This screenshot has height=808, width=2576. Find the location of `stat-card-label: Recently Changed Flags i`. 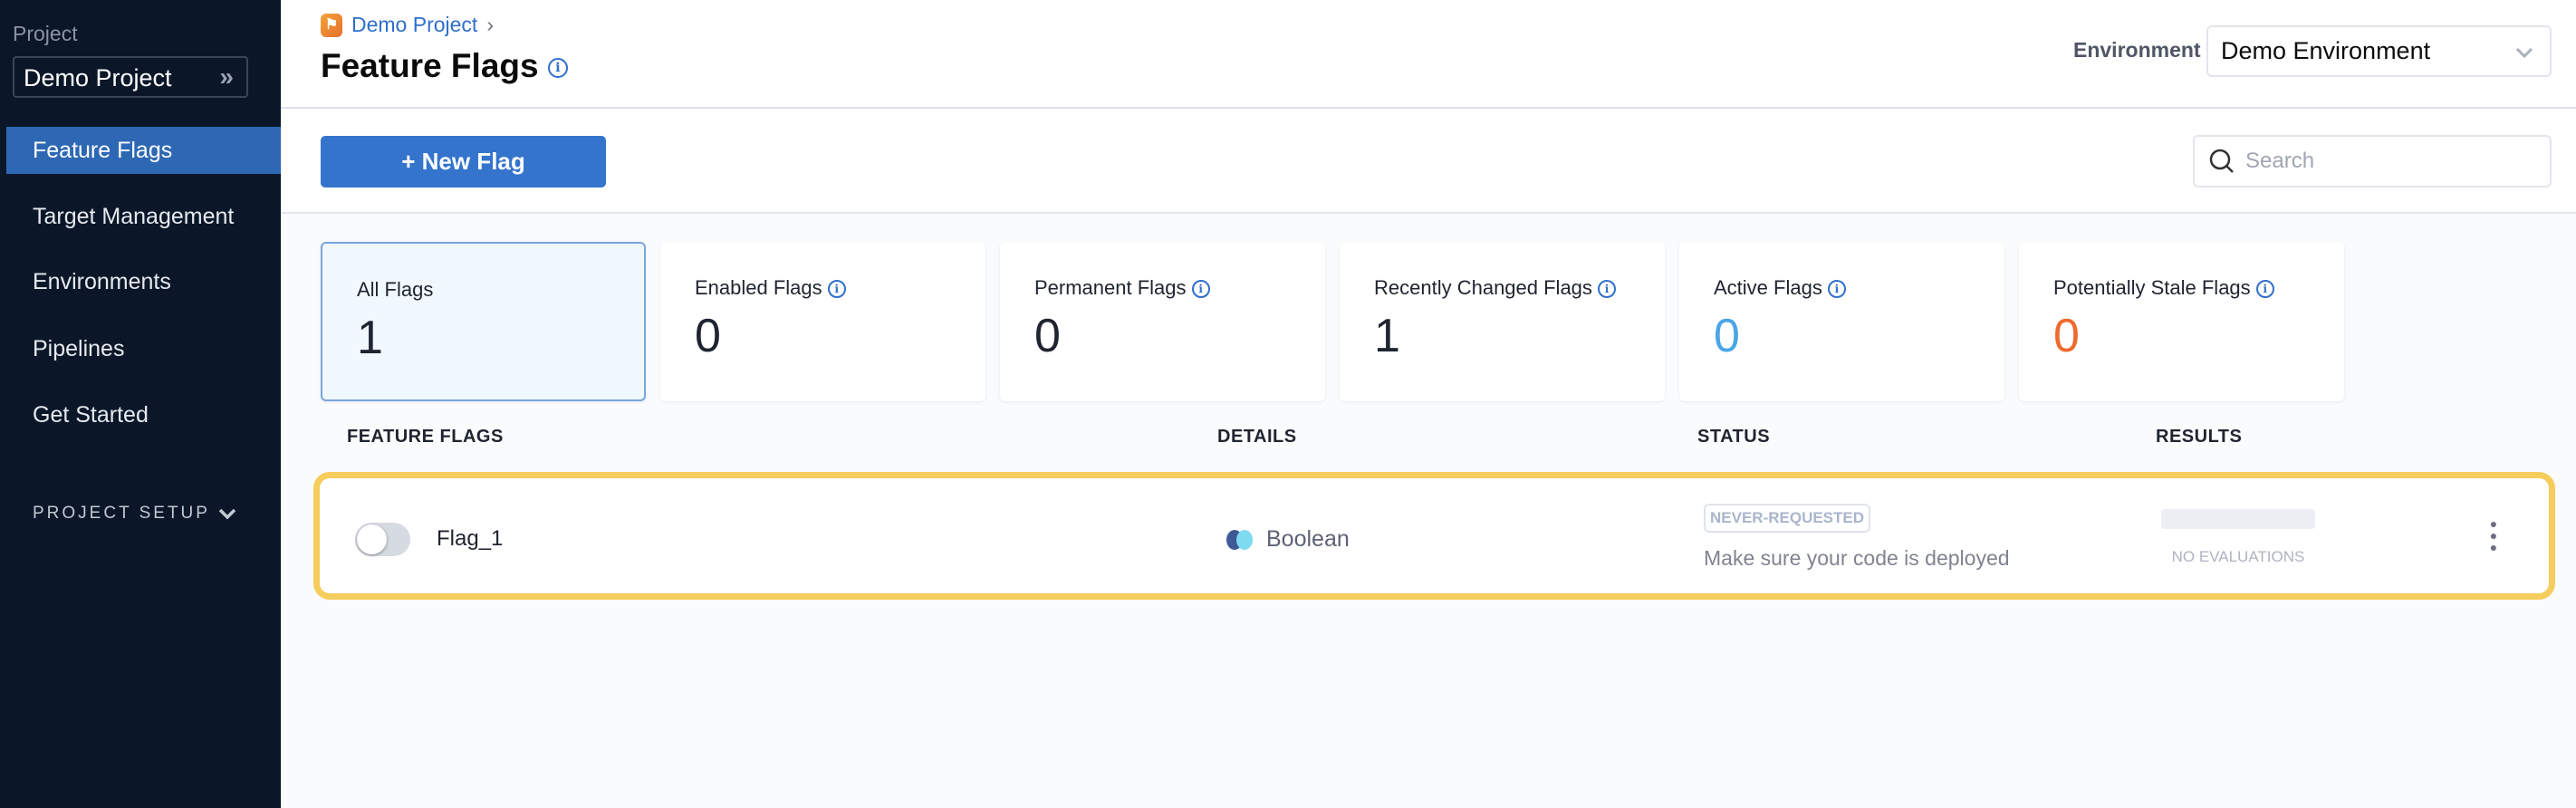

stat-card-label: Recently Changed Flags i is located at coordinates (1502, 288).